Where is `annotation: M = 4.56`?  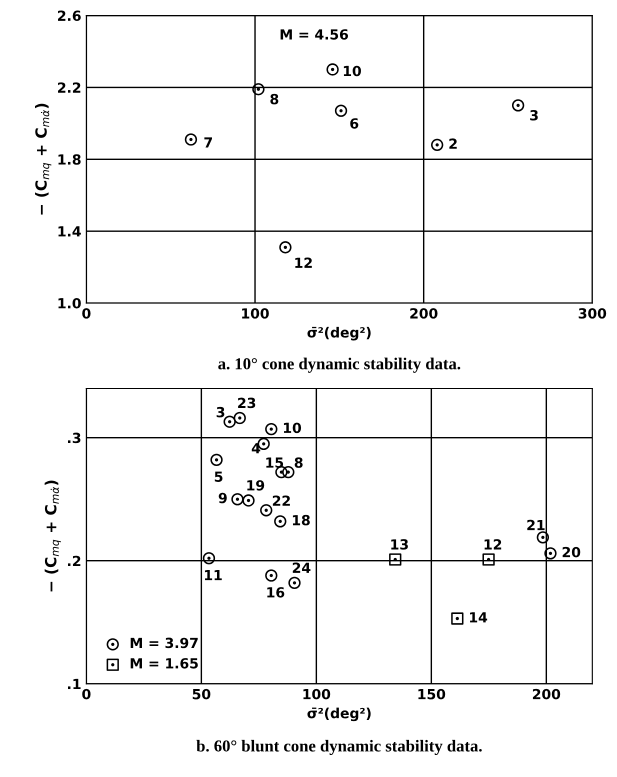
annotation: M = 4.56 is located at coordinates (314, 34).